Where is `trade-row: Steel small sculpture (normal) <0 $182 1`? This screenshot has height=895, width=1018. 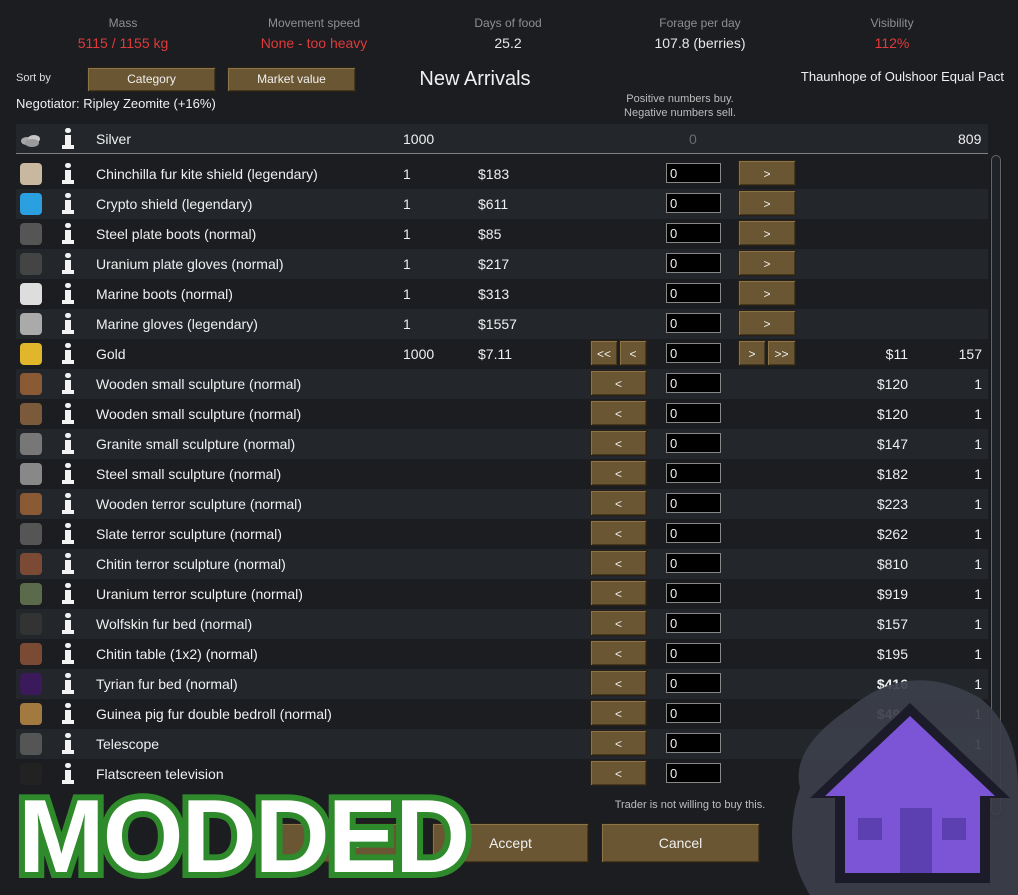
trade-row: Steel small sculpture (normal) <0 $182 1 is located at coordinates (502, 474).